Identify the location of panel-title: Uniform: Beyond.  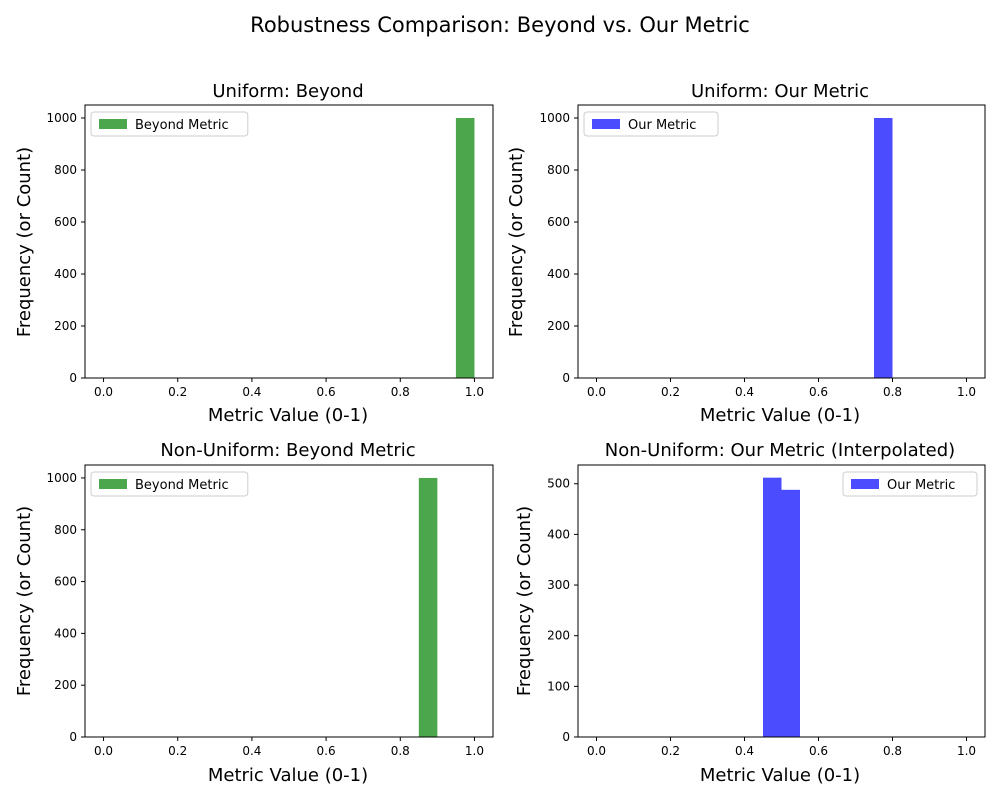
(287, 91).